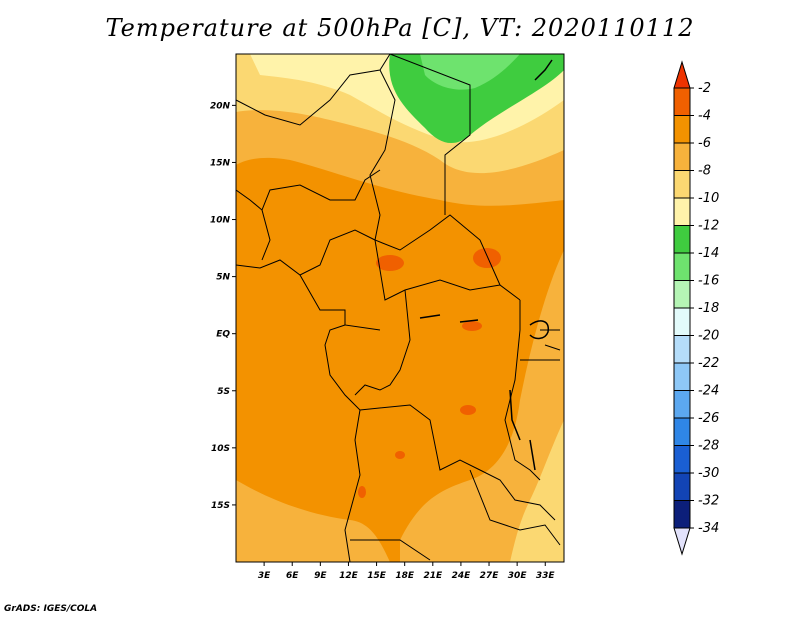 The width and height of the screenshot is (800, 618). What do you see at coordinates (462, 576) in the screenshot?
I see `x-tick-label: 24E` at bounding box center [462, 576].